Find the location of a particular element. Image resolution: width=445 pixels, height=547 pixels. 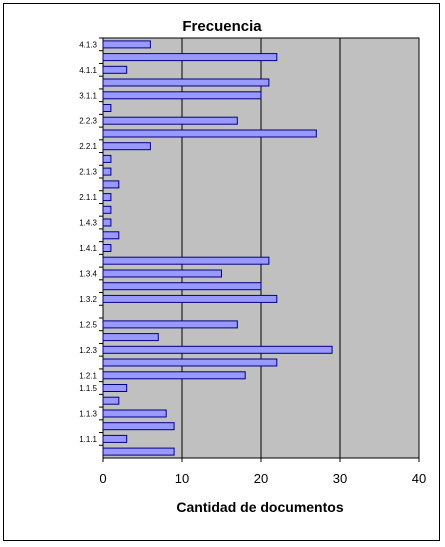

y-tick-label: 2.2.3 is located at coordinates (88, 121).